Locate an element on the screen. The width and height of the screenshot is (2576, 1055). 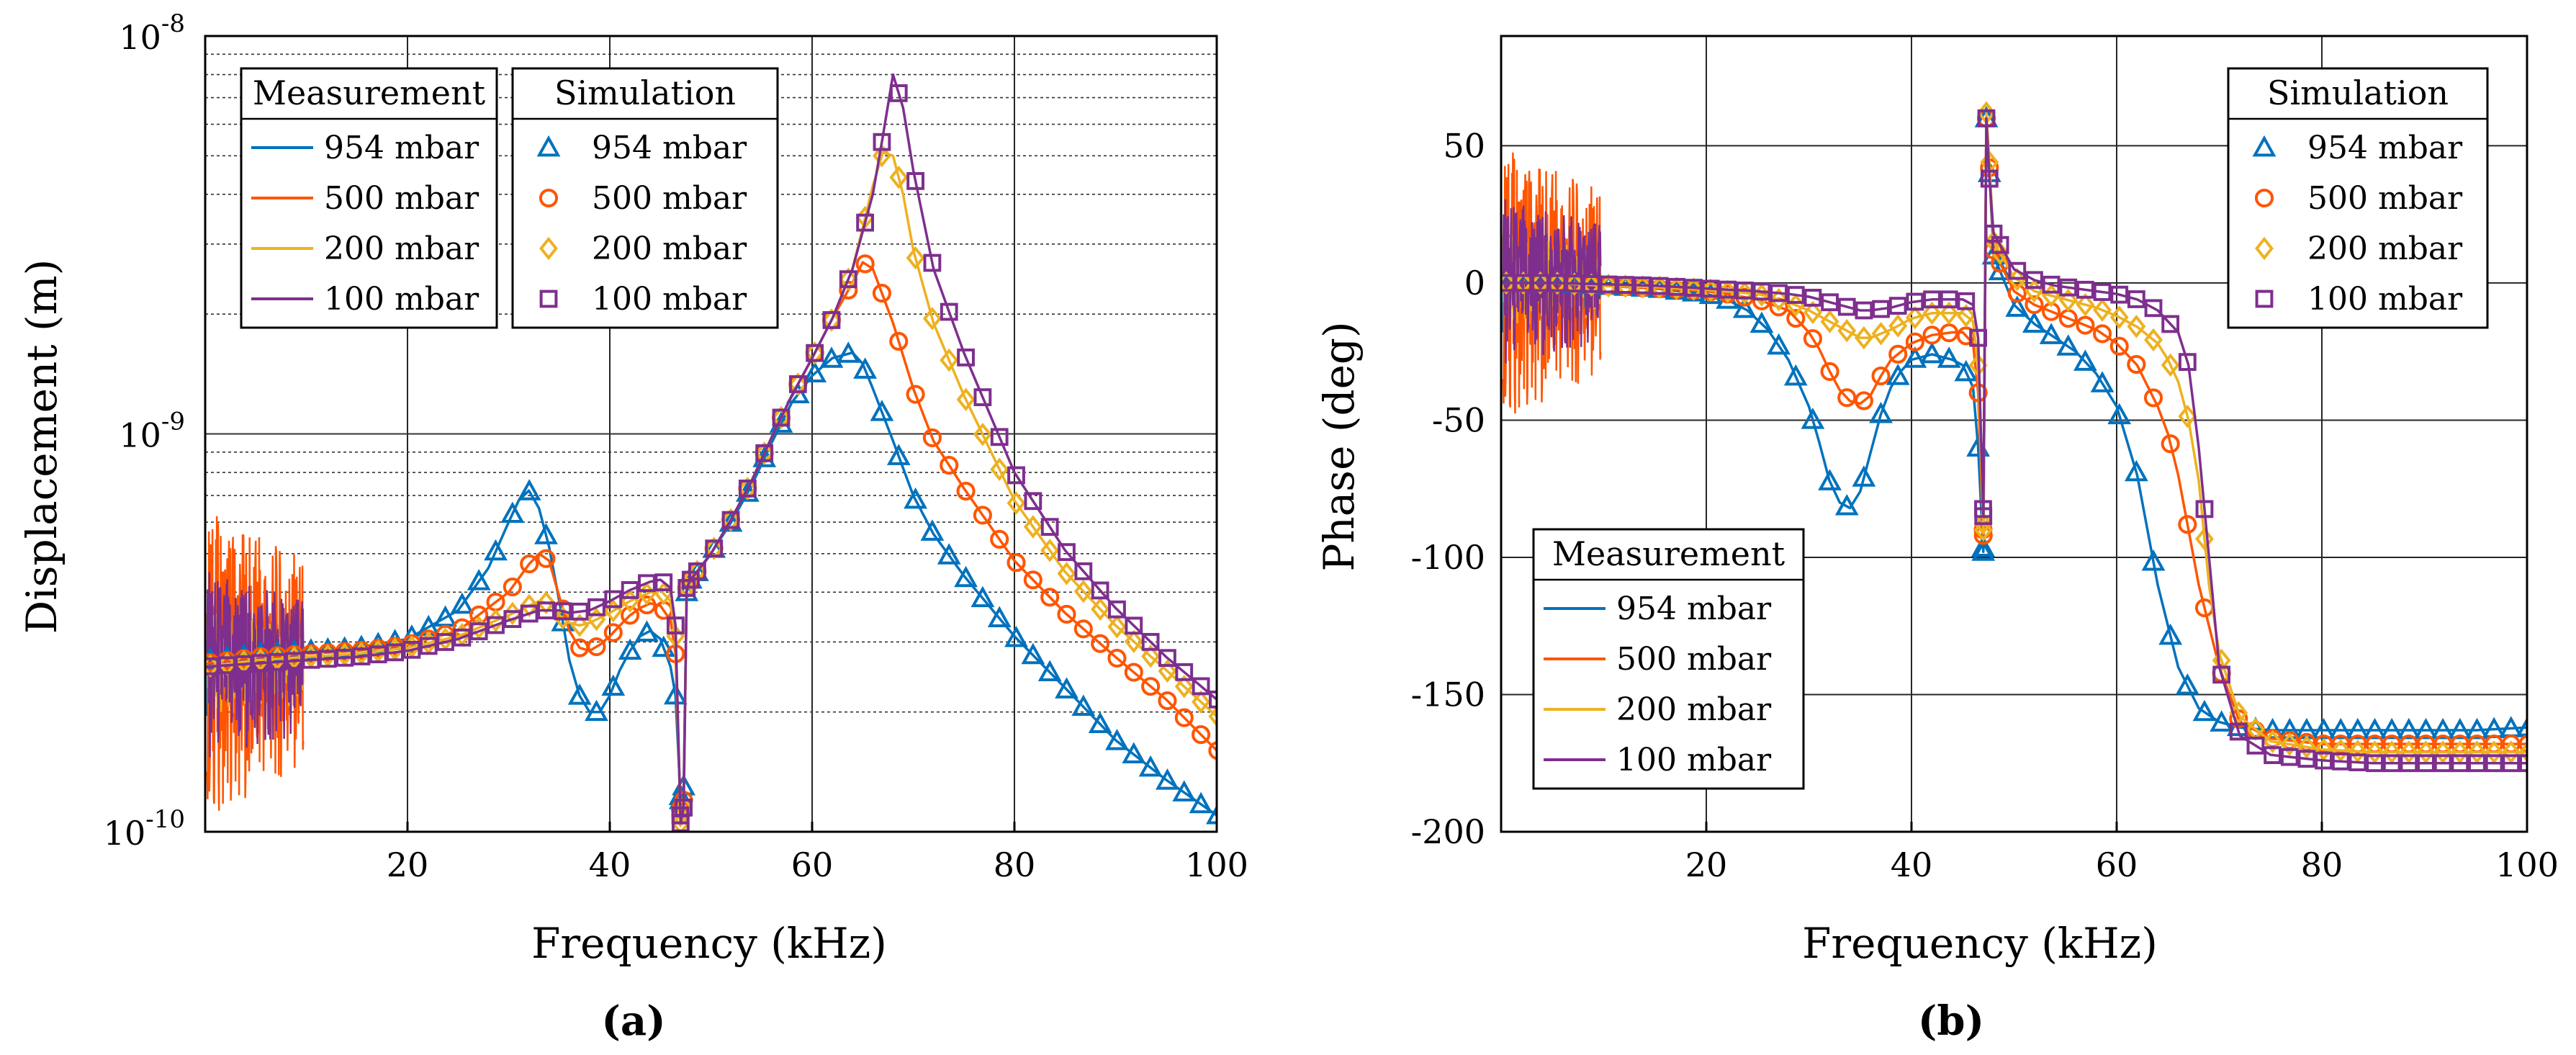
legend-marker is located at coordinates (2264, 146).